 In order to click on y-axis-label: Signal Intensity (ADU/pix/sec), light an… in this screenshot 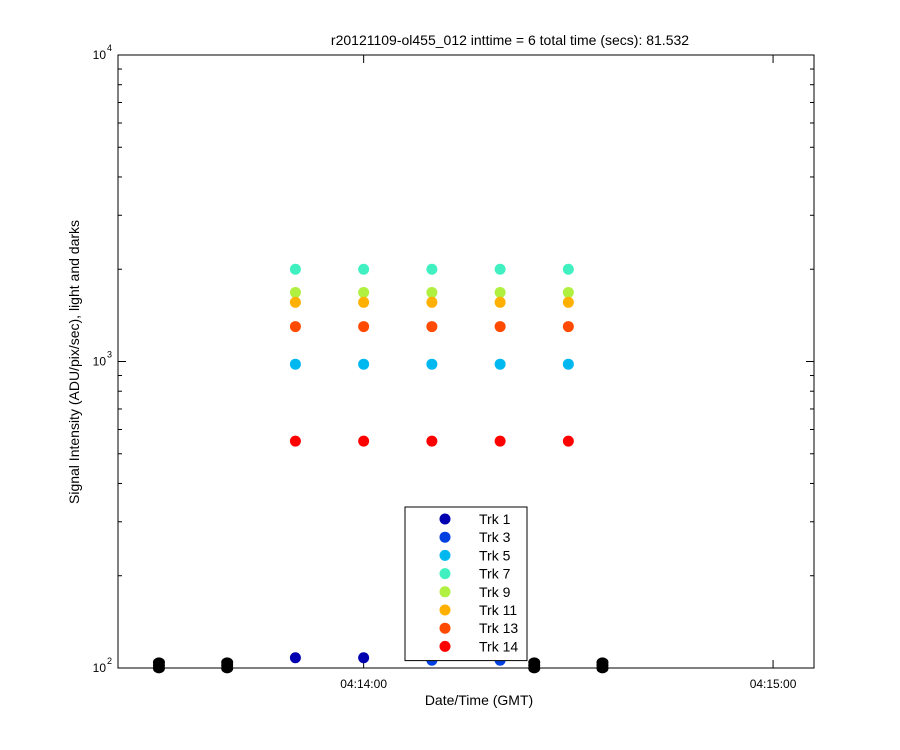, I will do `click(74, 362)`.